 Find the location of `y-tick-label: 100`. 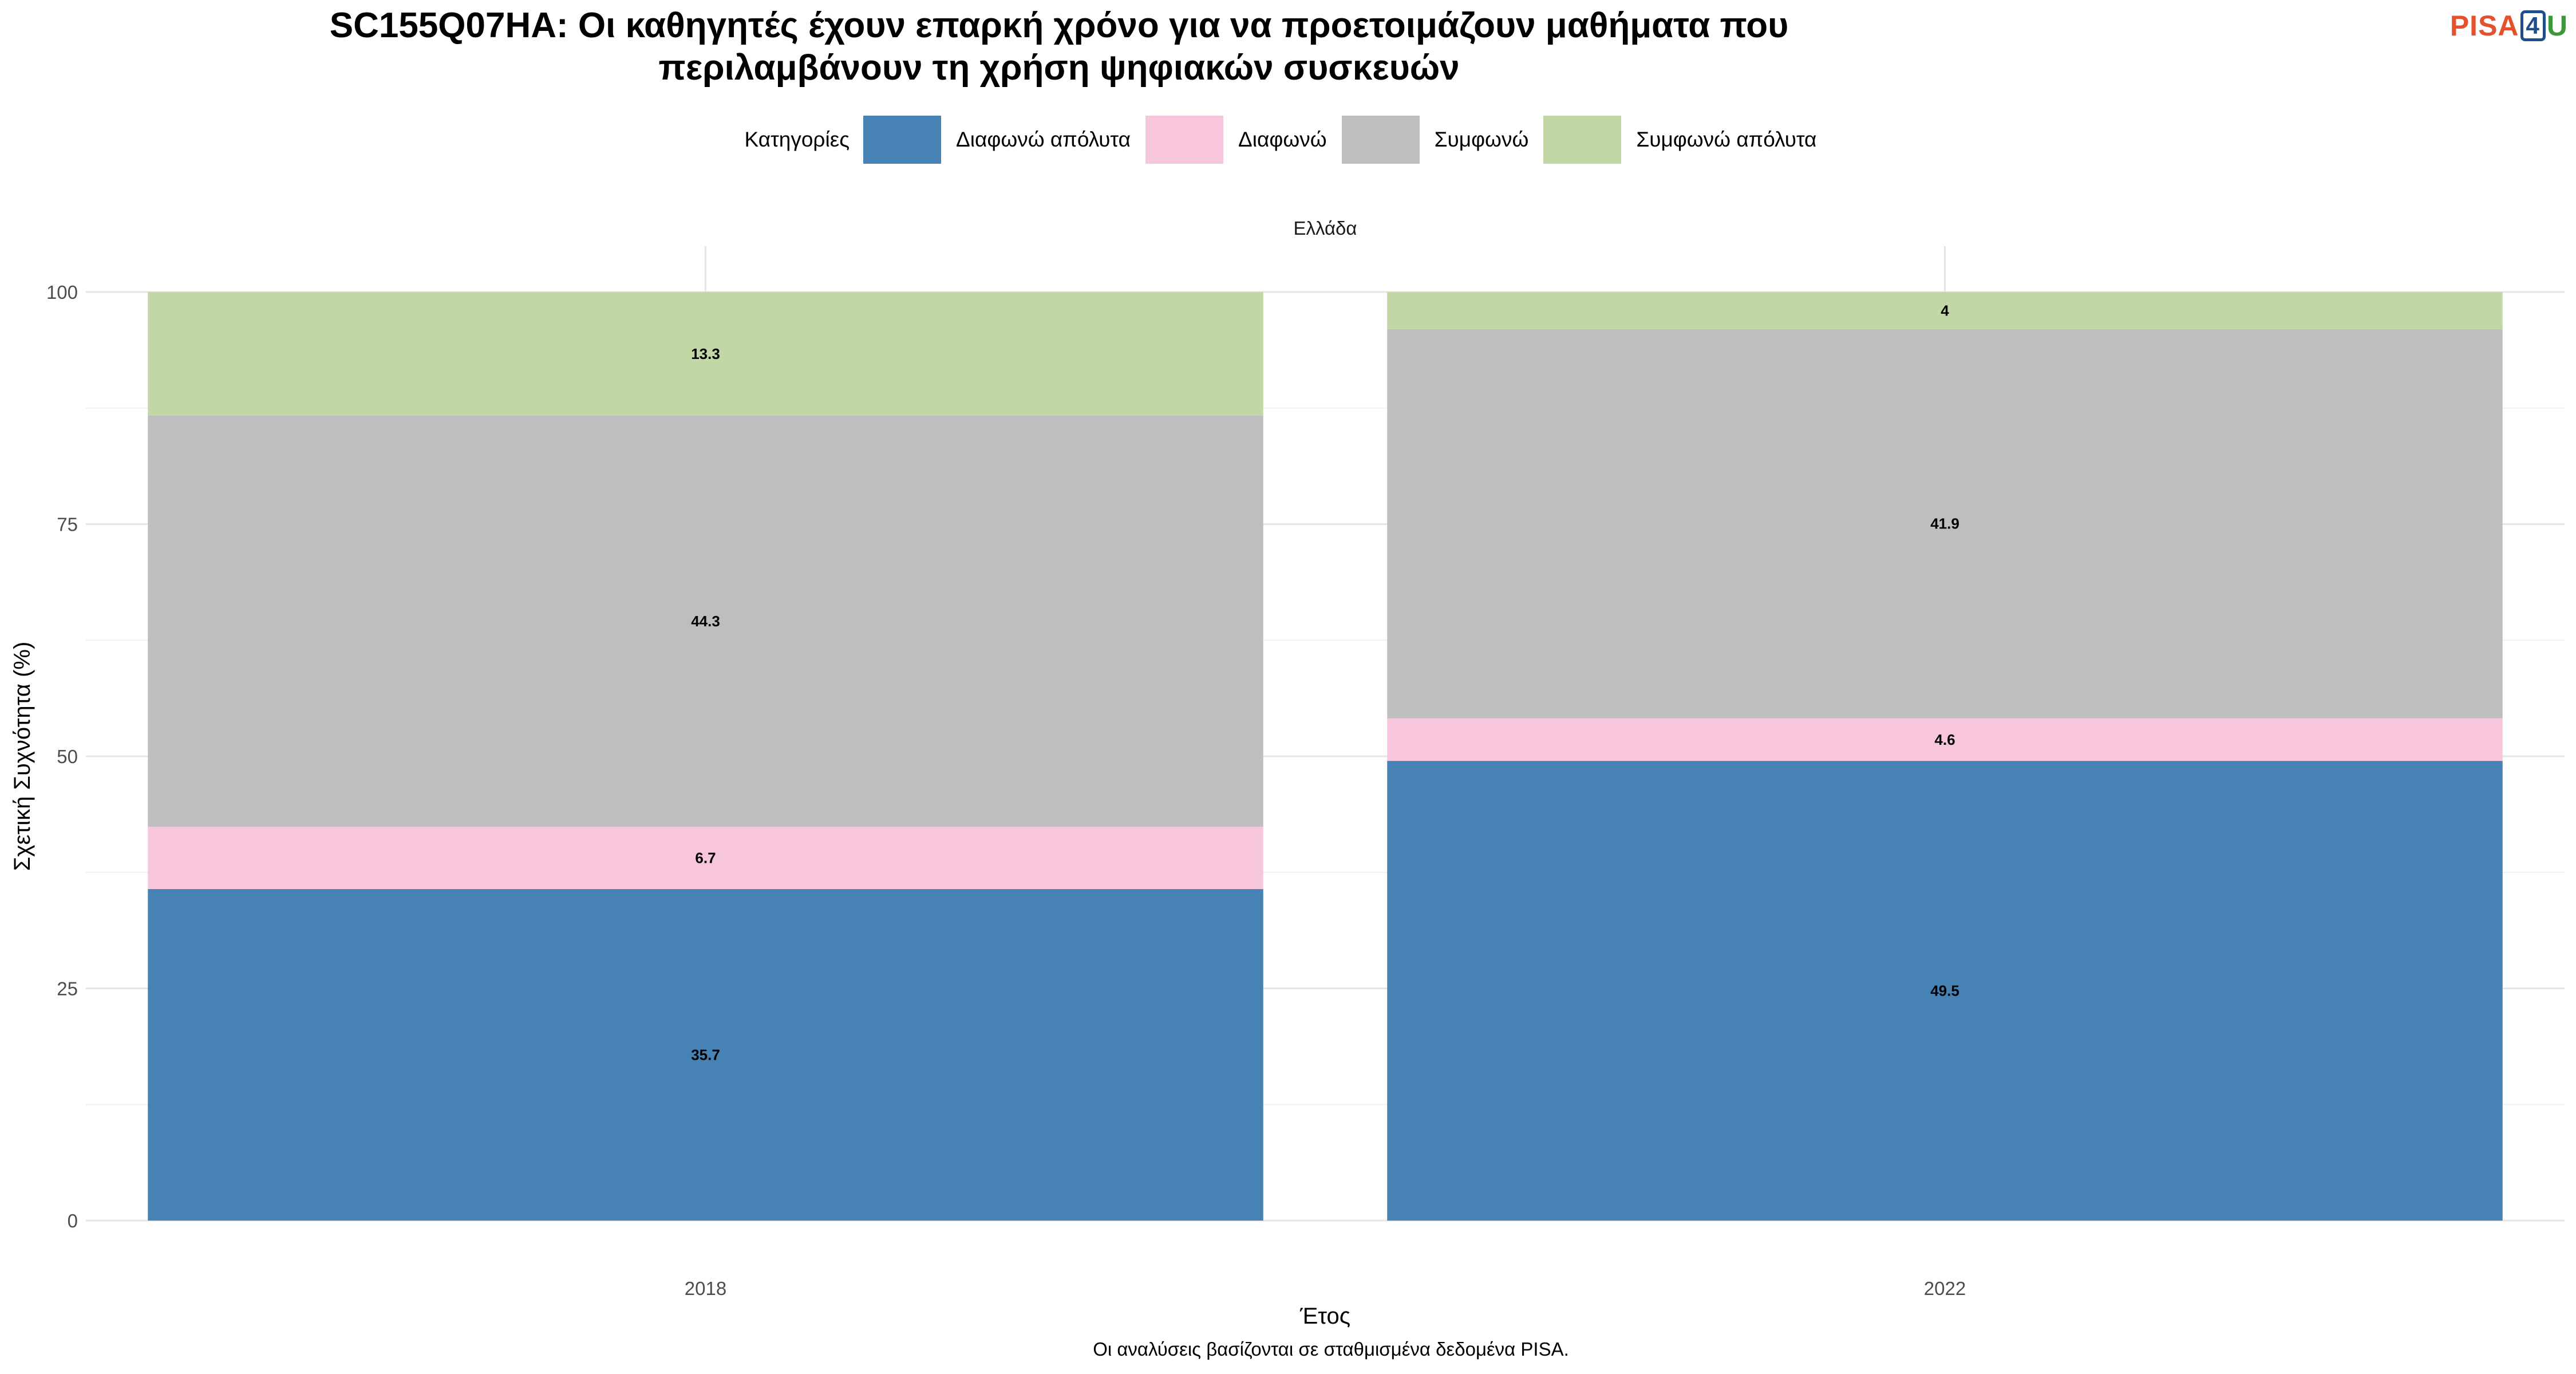

y-tick-label: 100 is located at coordinates (62, 292).